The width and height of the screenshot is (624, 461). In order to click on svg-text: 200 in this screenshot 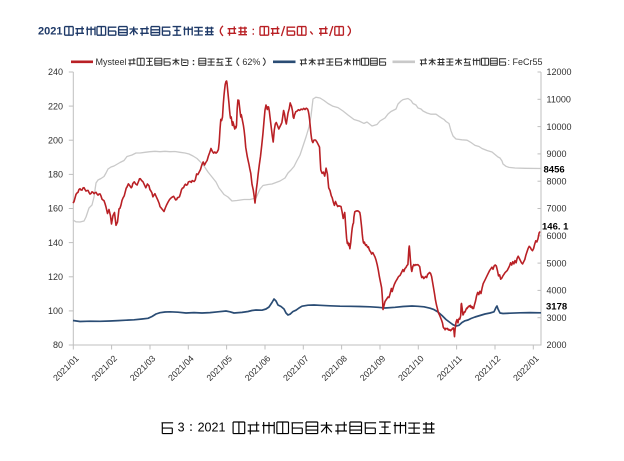, I will do `click(55, 140)`.